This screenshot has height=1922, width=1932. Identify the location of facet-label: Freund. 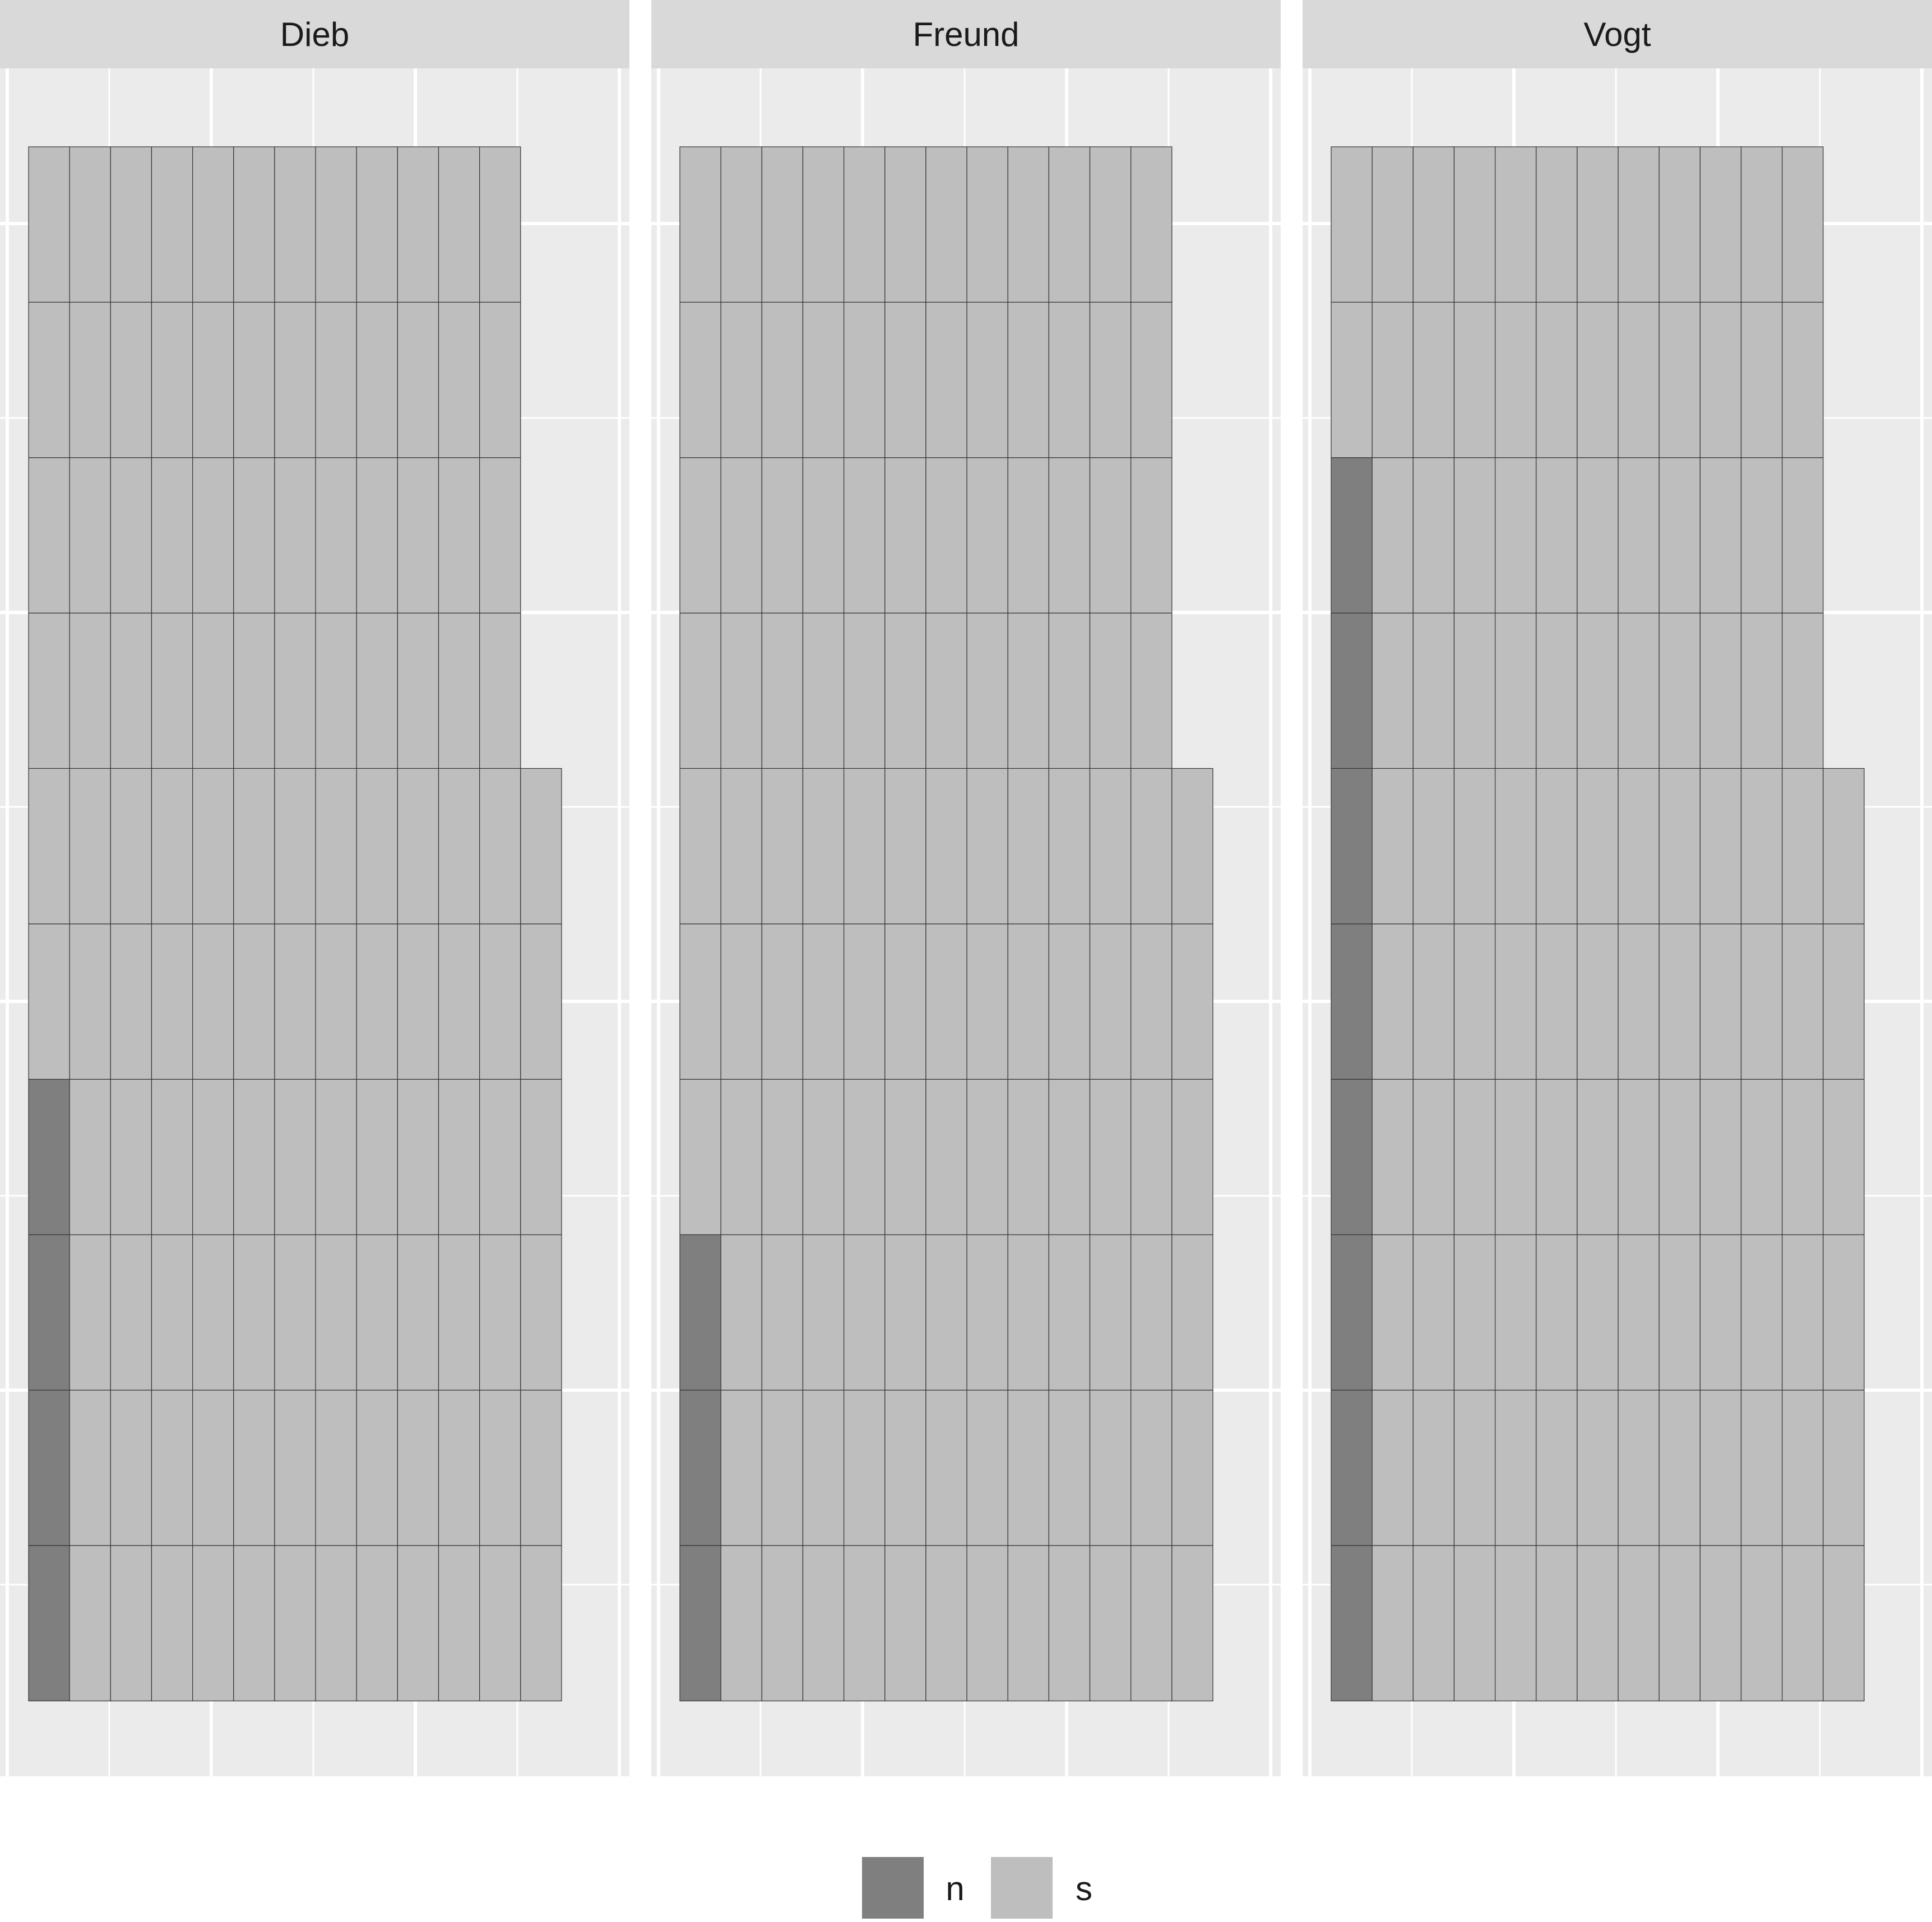
(965, 34).